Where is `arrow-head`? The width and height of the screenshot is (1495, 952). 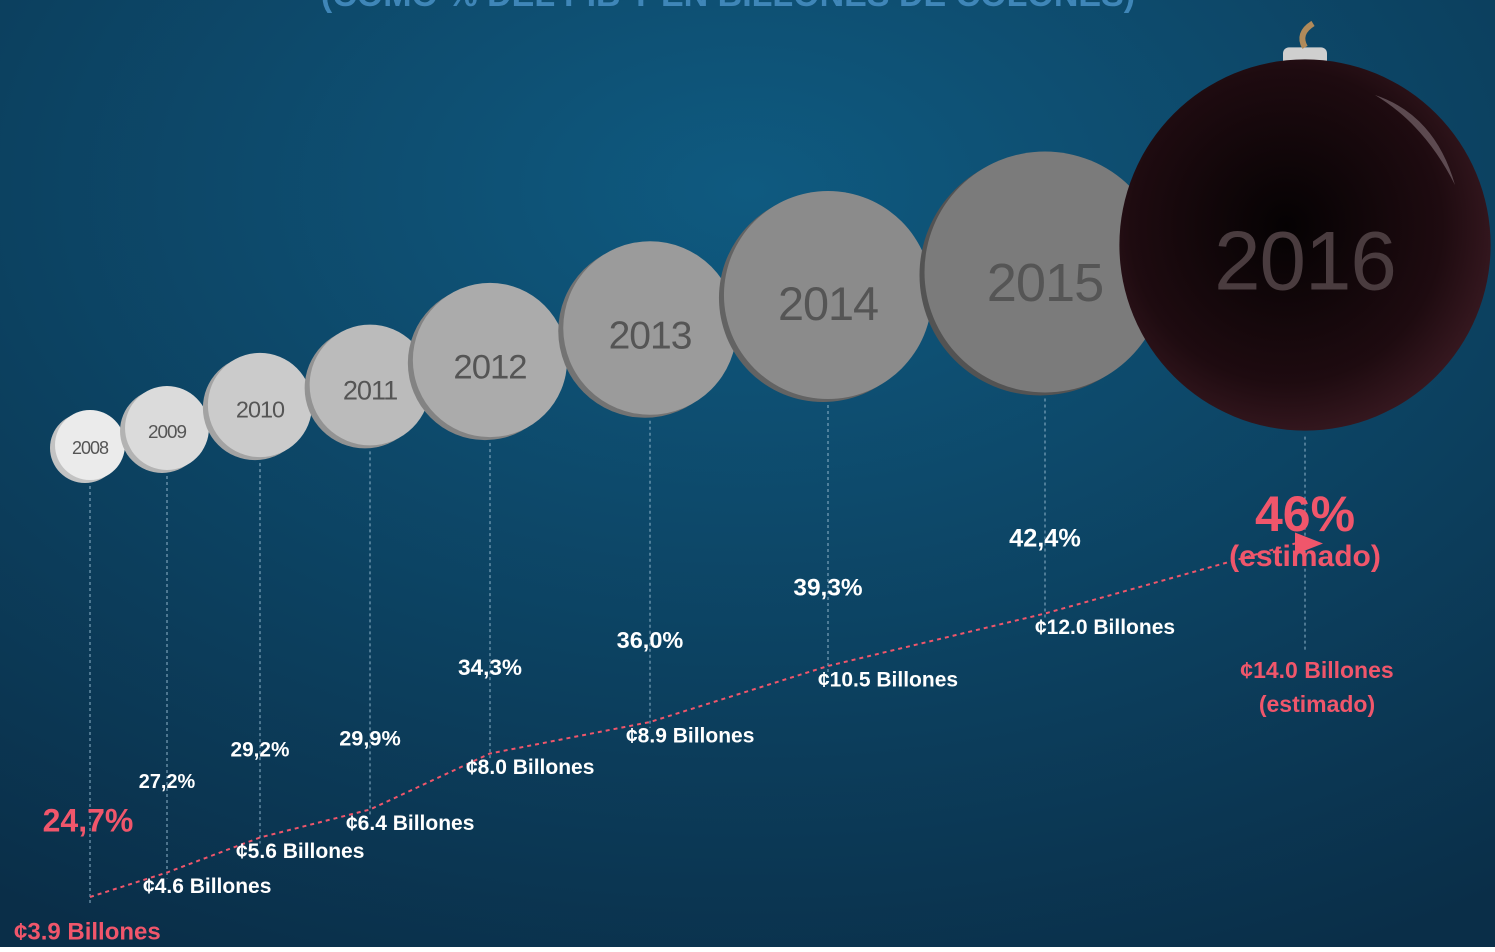 arrow-head is located at coordinates (1309, 543).